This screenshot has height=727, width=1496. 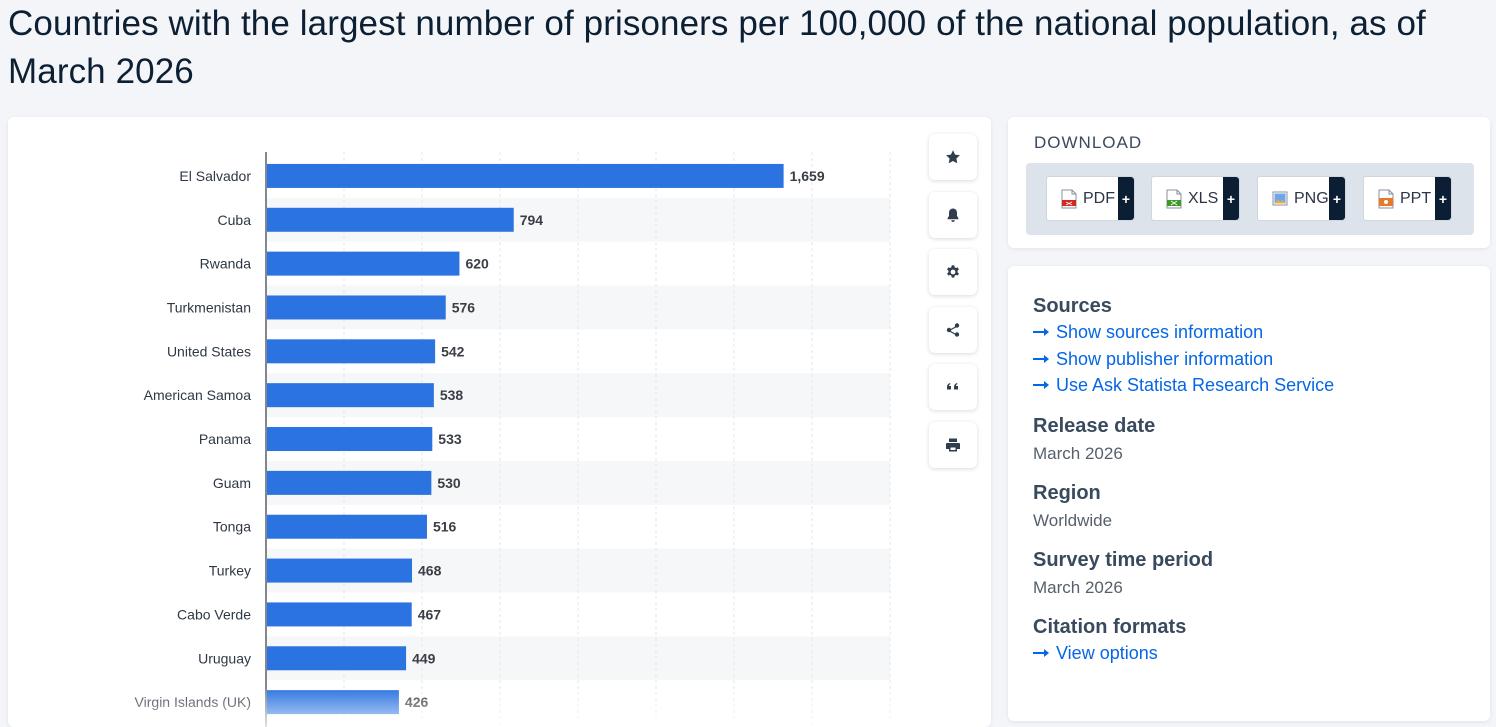 I want to click on citation-section: Citation formats View options, so click(x=1253, y=640).